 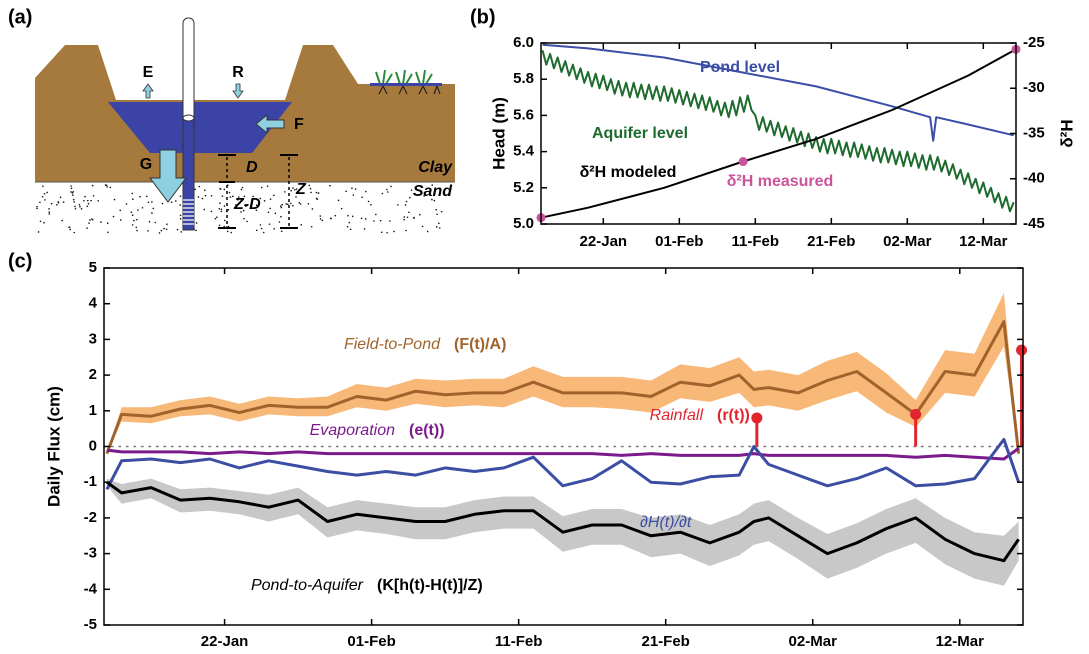 What do you see at coordinates (604, 241) in the screenshot?
I see `x-tick-label: 22-Jan` at bounding box center [604, 241].